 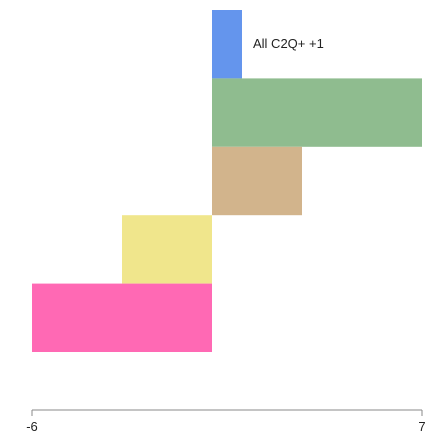 What do you see at coordinates (226, 421) in the screenshot?
I see `x-axis: -6 7` at bounding box center [226, 421].